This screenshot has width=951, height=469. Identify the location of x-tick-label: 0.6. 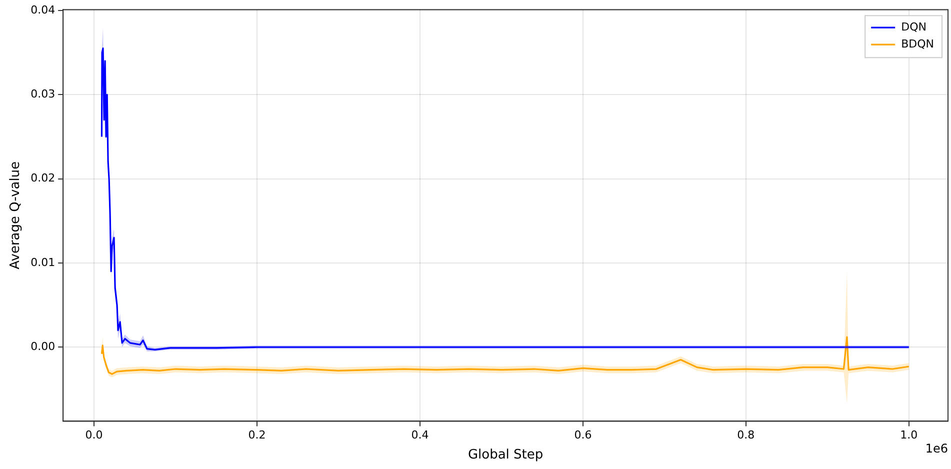
(583, 435).